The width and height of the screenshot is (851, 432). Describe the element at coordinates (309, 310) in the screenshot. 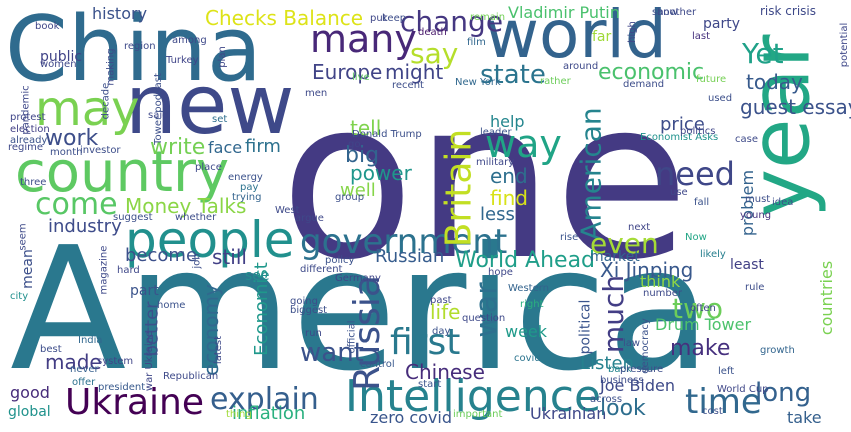

I see `word-185: biggest` at that location.